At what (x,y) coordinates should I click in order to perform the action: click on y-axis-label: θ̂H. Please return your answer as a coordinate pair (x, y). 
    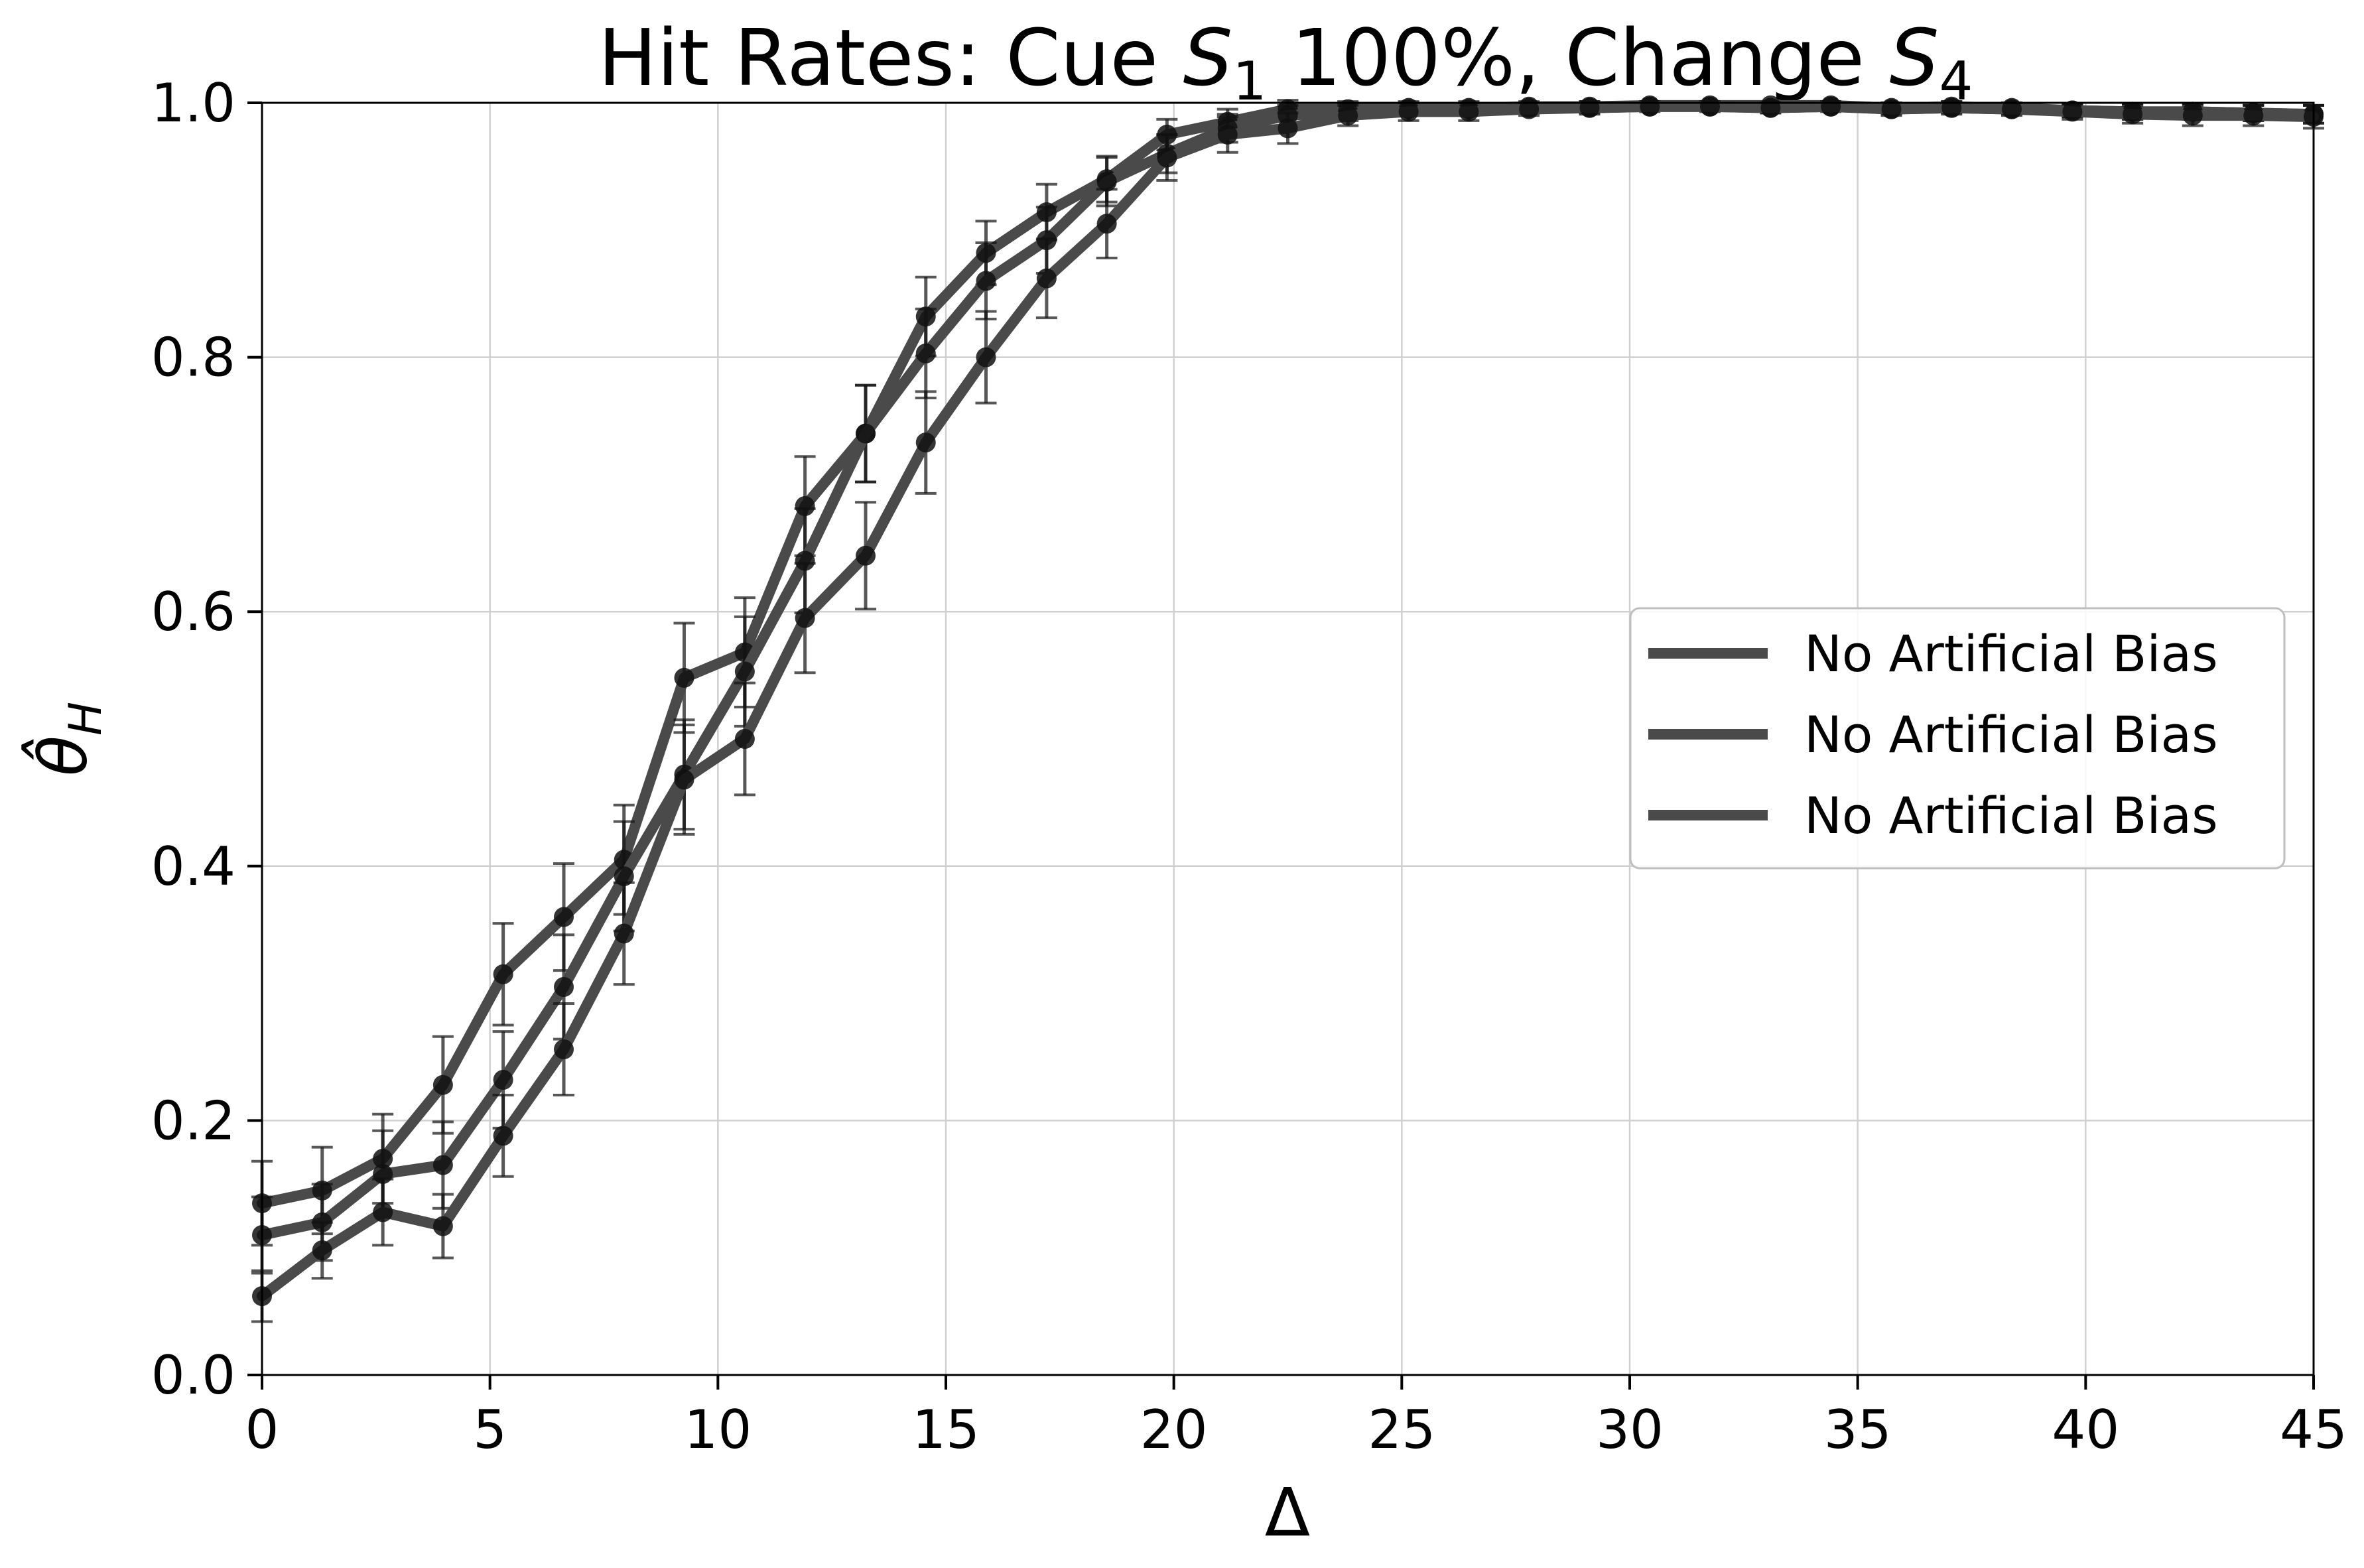
    Looking at the image, I should click on (66, 739).